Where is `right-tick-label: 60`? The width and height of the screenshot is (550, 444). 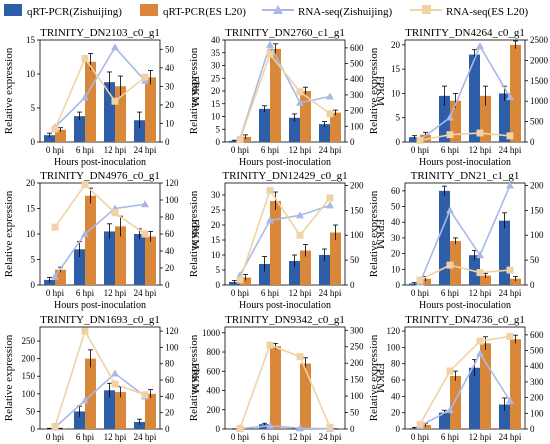 right-tick-label: 60 is located at coordinates (170, 380).